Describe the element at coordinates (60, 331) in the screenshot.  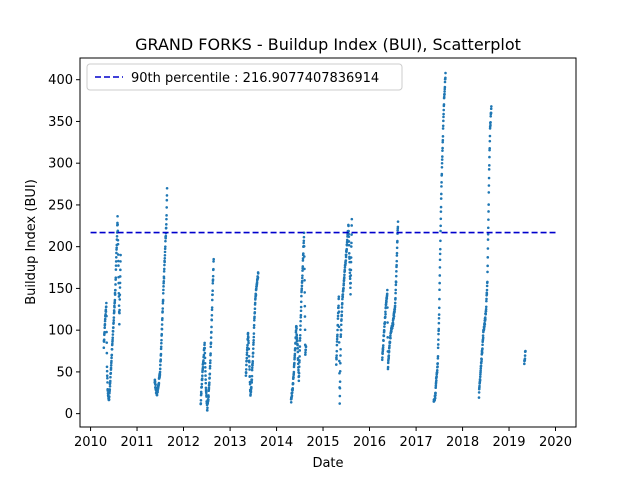
I see `y-tick-label: 100` at that location.